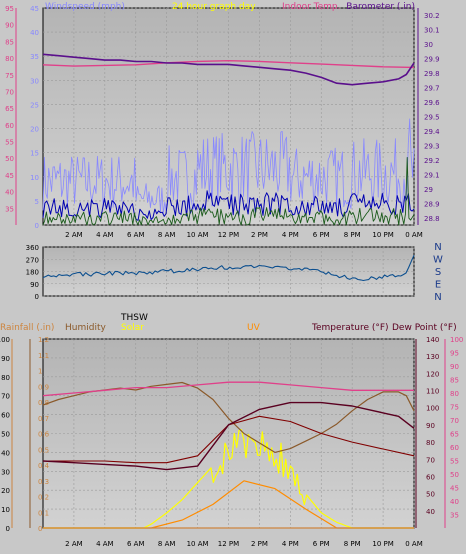 This screenshot has width=466, height=554. What do you see at coordinates (5, 378) in the screenshot?
I see `humidity-axis-tick: 80` at bounding box center [5, 378].